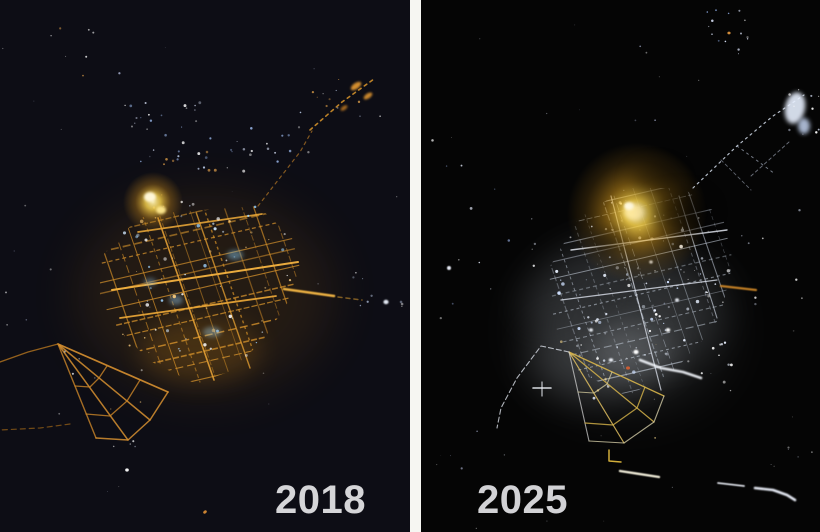 The image size is (820, 532). Describe the element at coordinates (320, 500) in the screenshot. I see `year-label-2018: 2018` at that location.